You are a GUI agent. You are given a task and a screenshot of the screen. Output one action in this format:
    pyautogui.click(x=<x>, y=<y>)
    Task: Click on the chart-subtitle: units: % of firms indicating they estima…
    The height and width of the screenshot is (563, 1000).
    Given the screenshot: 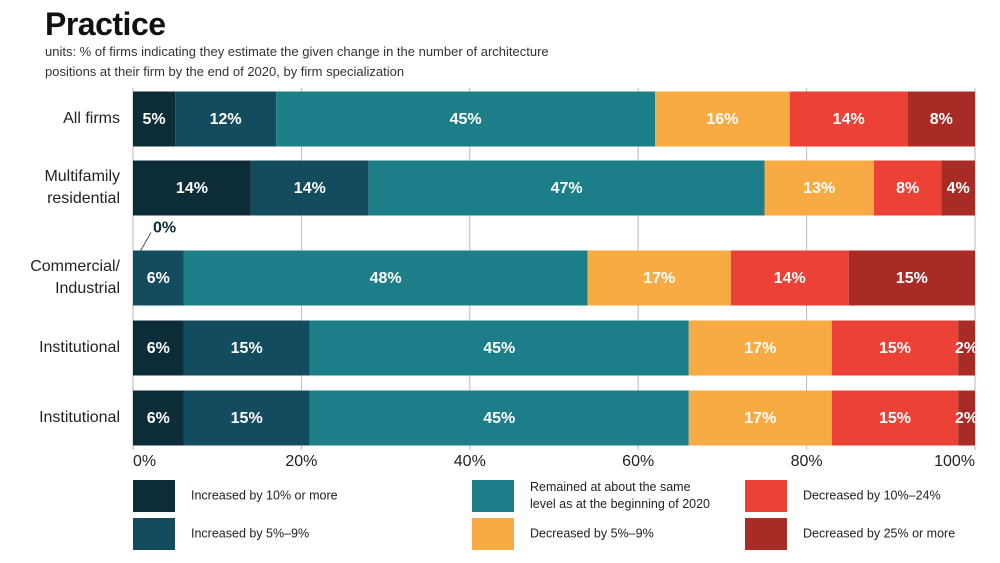 What is the action you would take?
    pyautogui.click(x=297, y=61)
    